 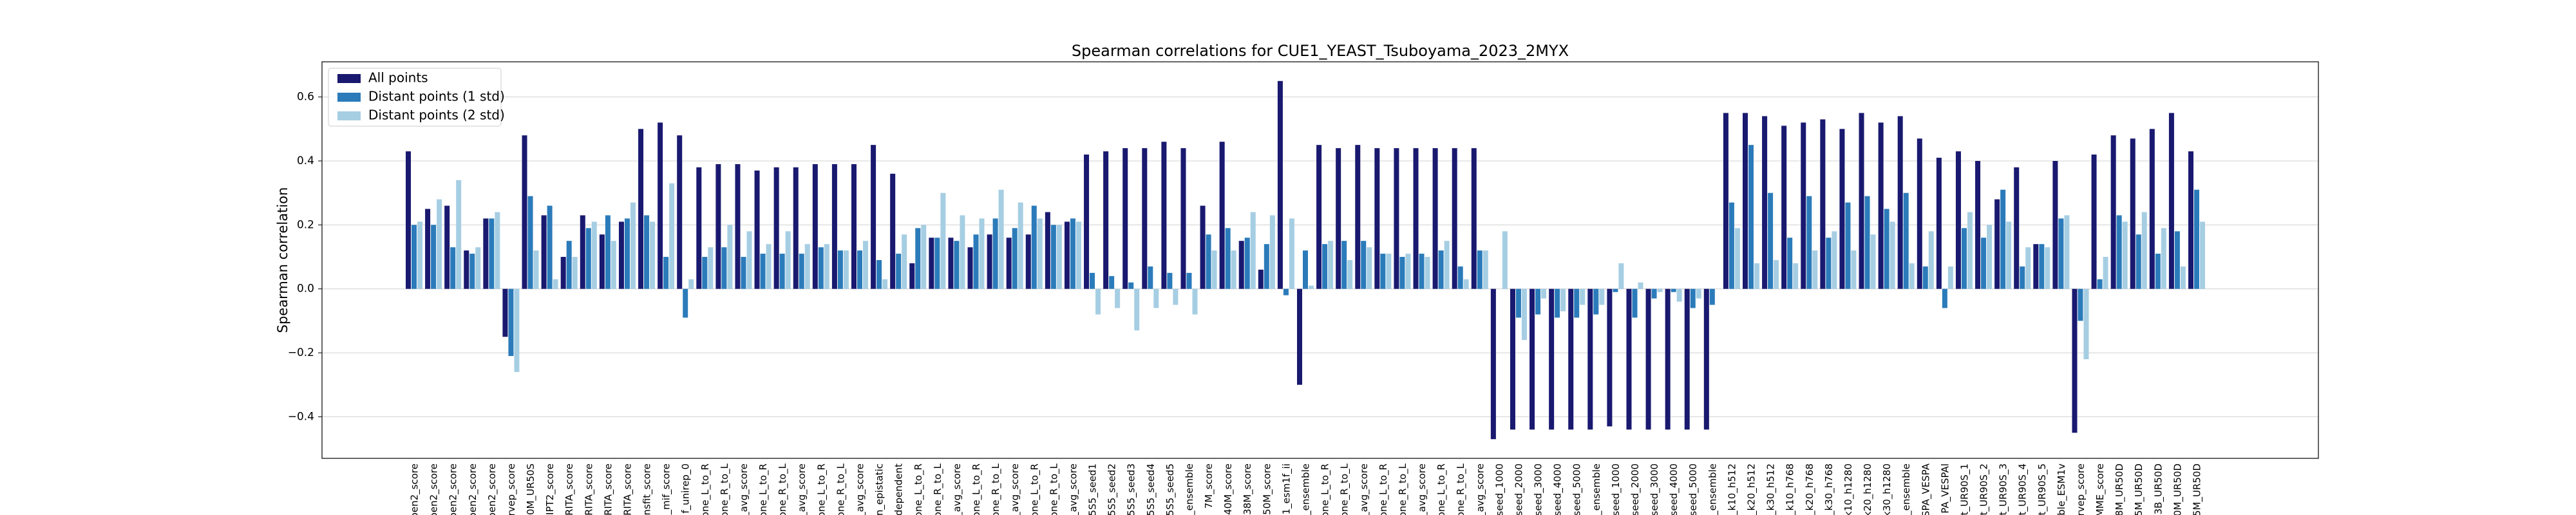 What do you see at coordinates (2004, 489) in the screenshot?
I see `x-tick-label: t_UR90S_3` at bounding box center [2004, 489].